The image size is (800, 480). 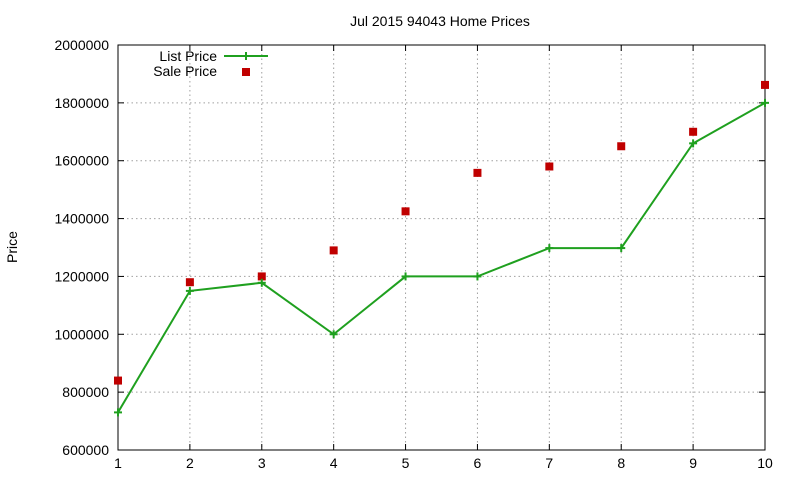 What do you see at coordinates (478, 463) in the screenshot?
I see `x-tick-label: 6` at bounding box center [478, 463].